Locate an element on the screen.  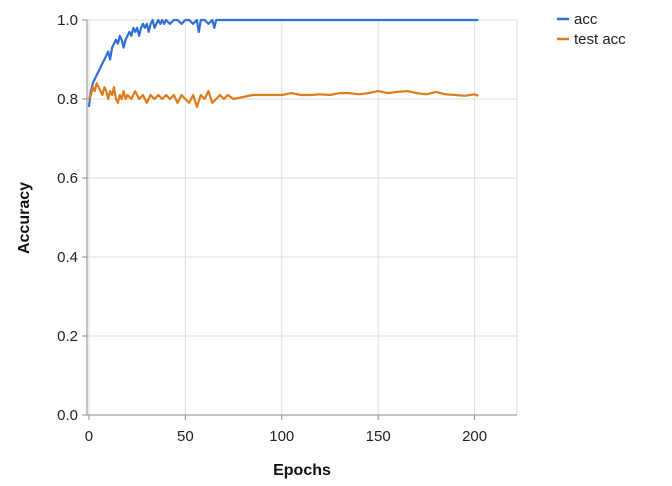
y-tick-label: 0.8 is located at coordinates (67, 99).